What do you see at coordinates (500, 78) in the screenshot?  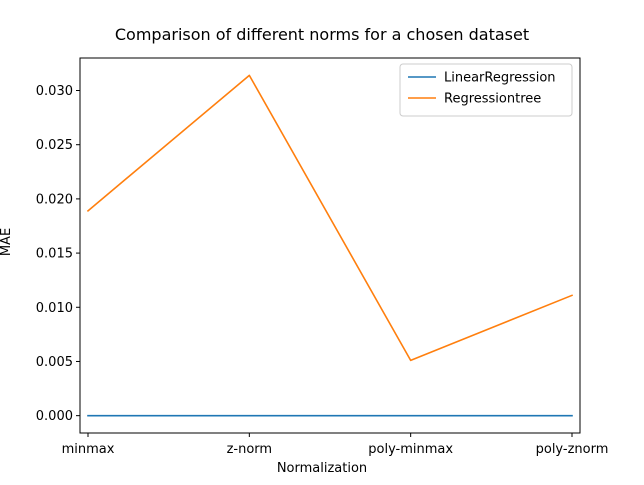 I see `legend-label: LinearRegression` at bounding box center [500, 78].